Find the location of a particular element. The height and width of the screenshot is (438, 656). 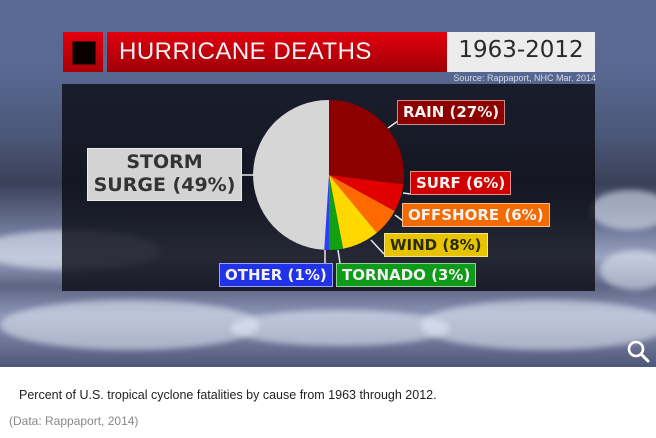

slice-surf is located at coordinates (366, 193).